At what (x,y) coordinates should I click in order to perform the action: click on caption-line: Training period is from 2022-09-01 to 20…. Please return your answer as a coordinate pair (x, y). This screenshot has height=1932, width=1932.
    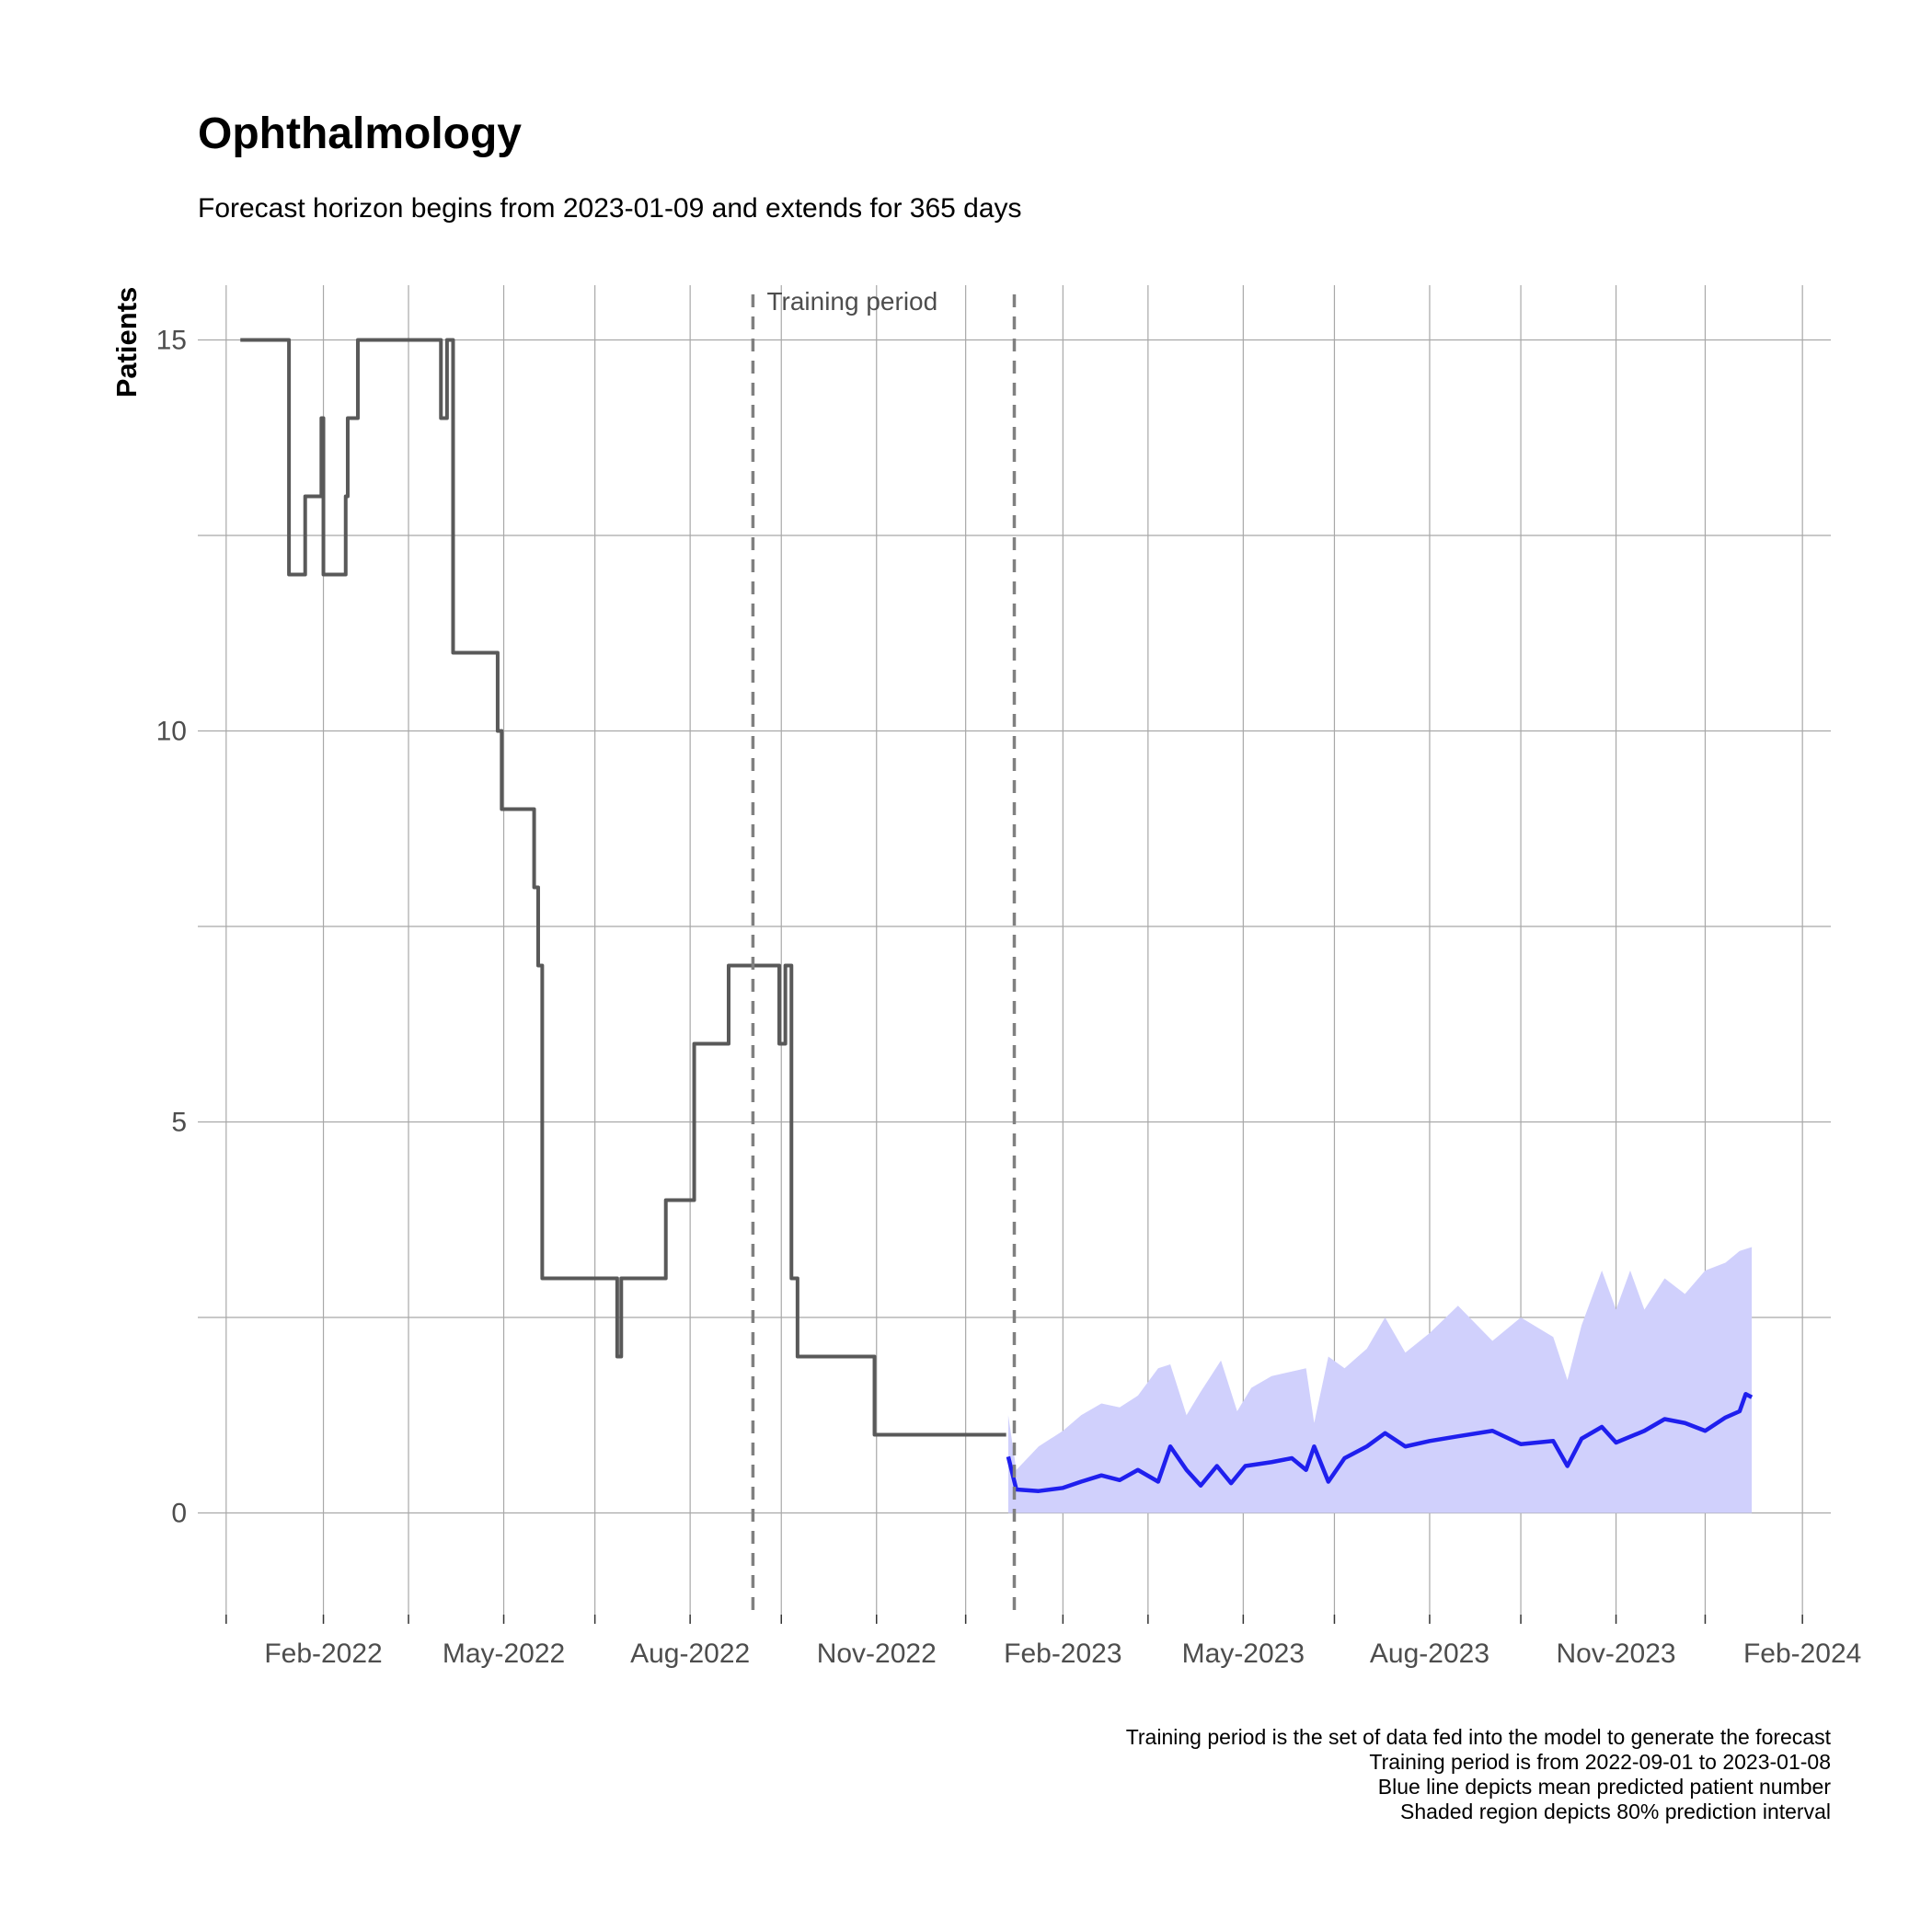
    Looking at the image, I should click on (1600, 1762).